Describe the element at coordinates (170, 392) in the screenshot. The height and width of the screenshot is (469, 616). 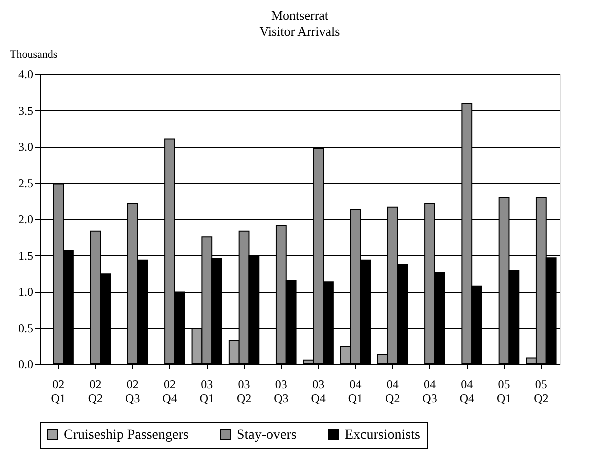
I see `x-tick-label: 02 Q4` at that location.